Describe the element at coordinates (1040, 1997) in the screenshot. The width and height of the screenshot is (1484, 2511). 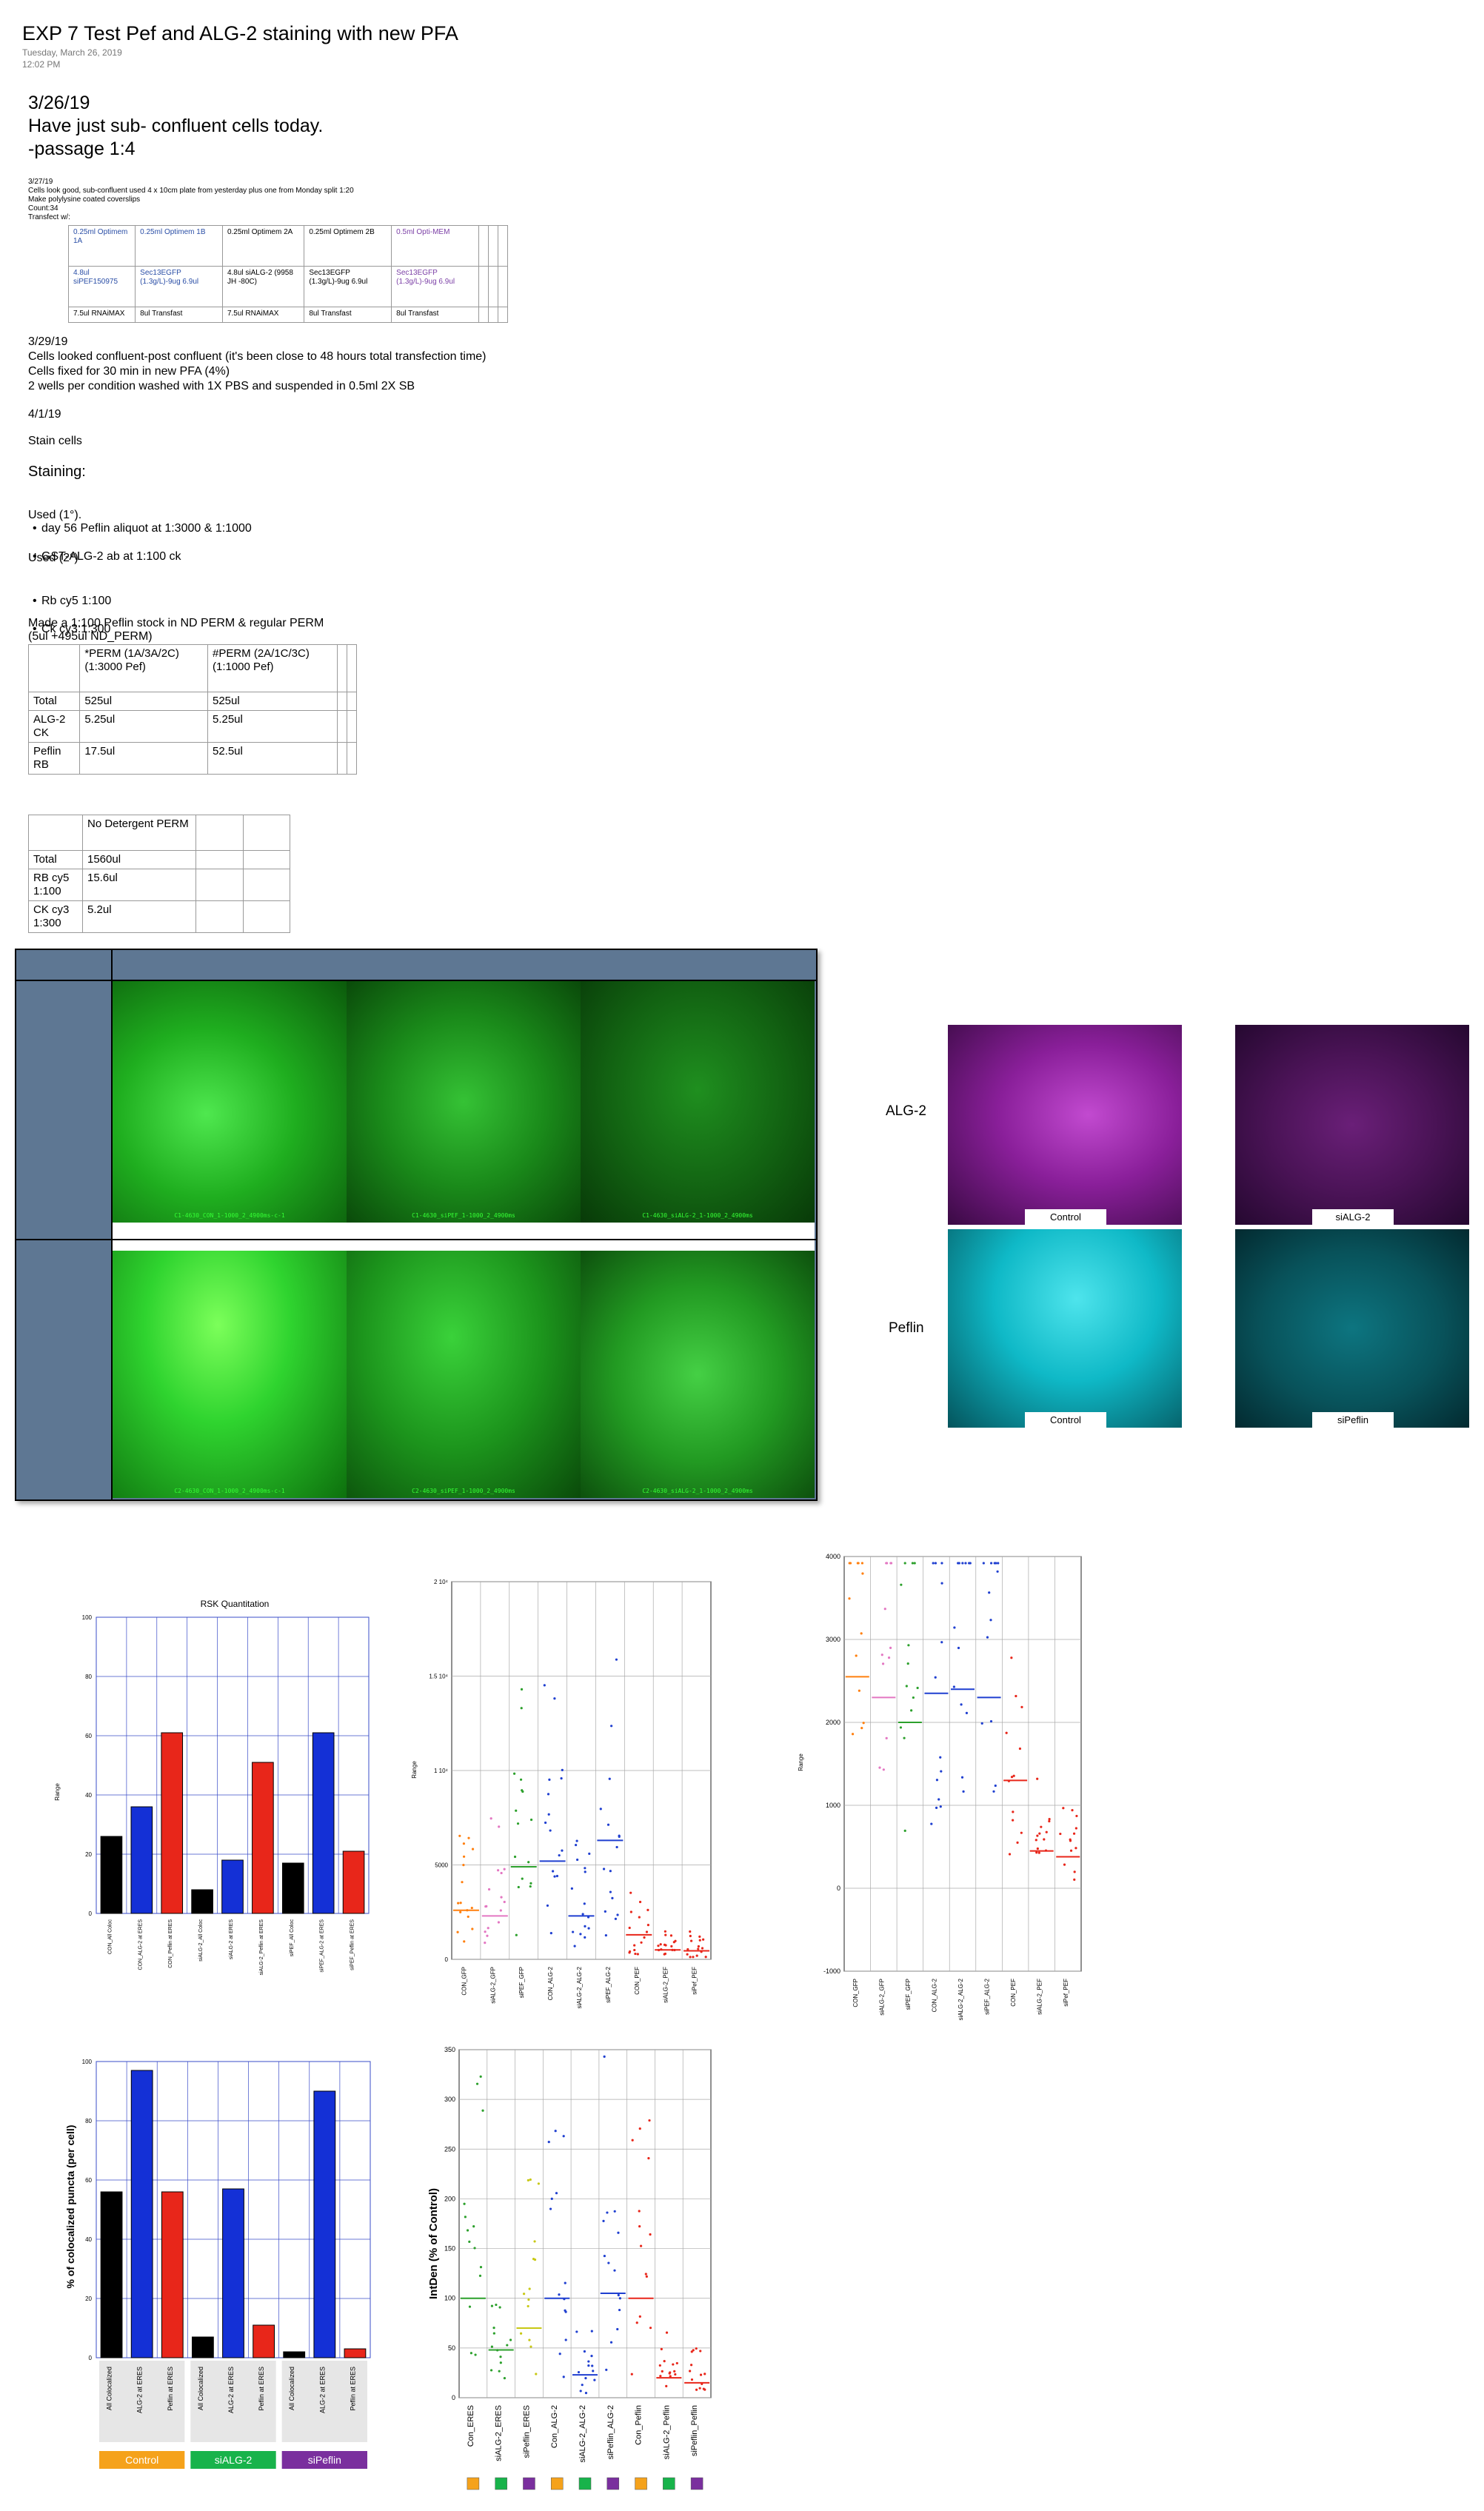
I see `x-tick-label: siALG-2_PEF` at that location.